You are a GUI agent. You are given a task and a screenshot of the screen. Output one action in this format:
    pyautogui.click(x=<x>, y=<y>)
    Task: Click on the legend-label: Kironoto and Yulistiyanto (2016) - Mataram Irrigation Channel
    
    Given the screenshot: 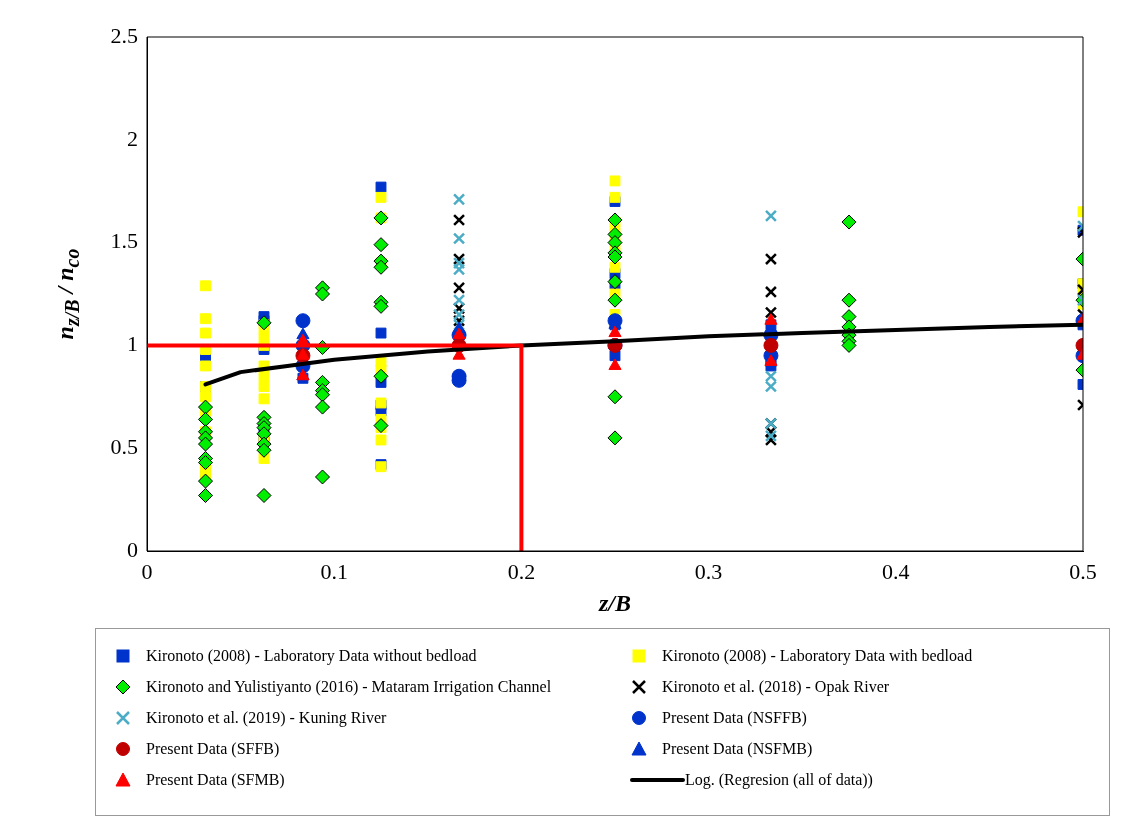 What is the action you would take?
    pyautogui.click(x=349, y=687)
    